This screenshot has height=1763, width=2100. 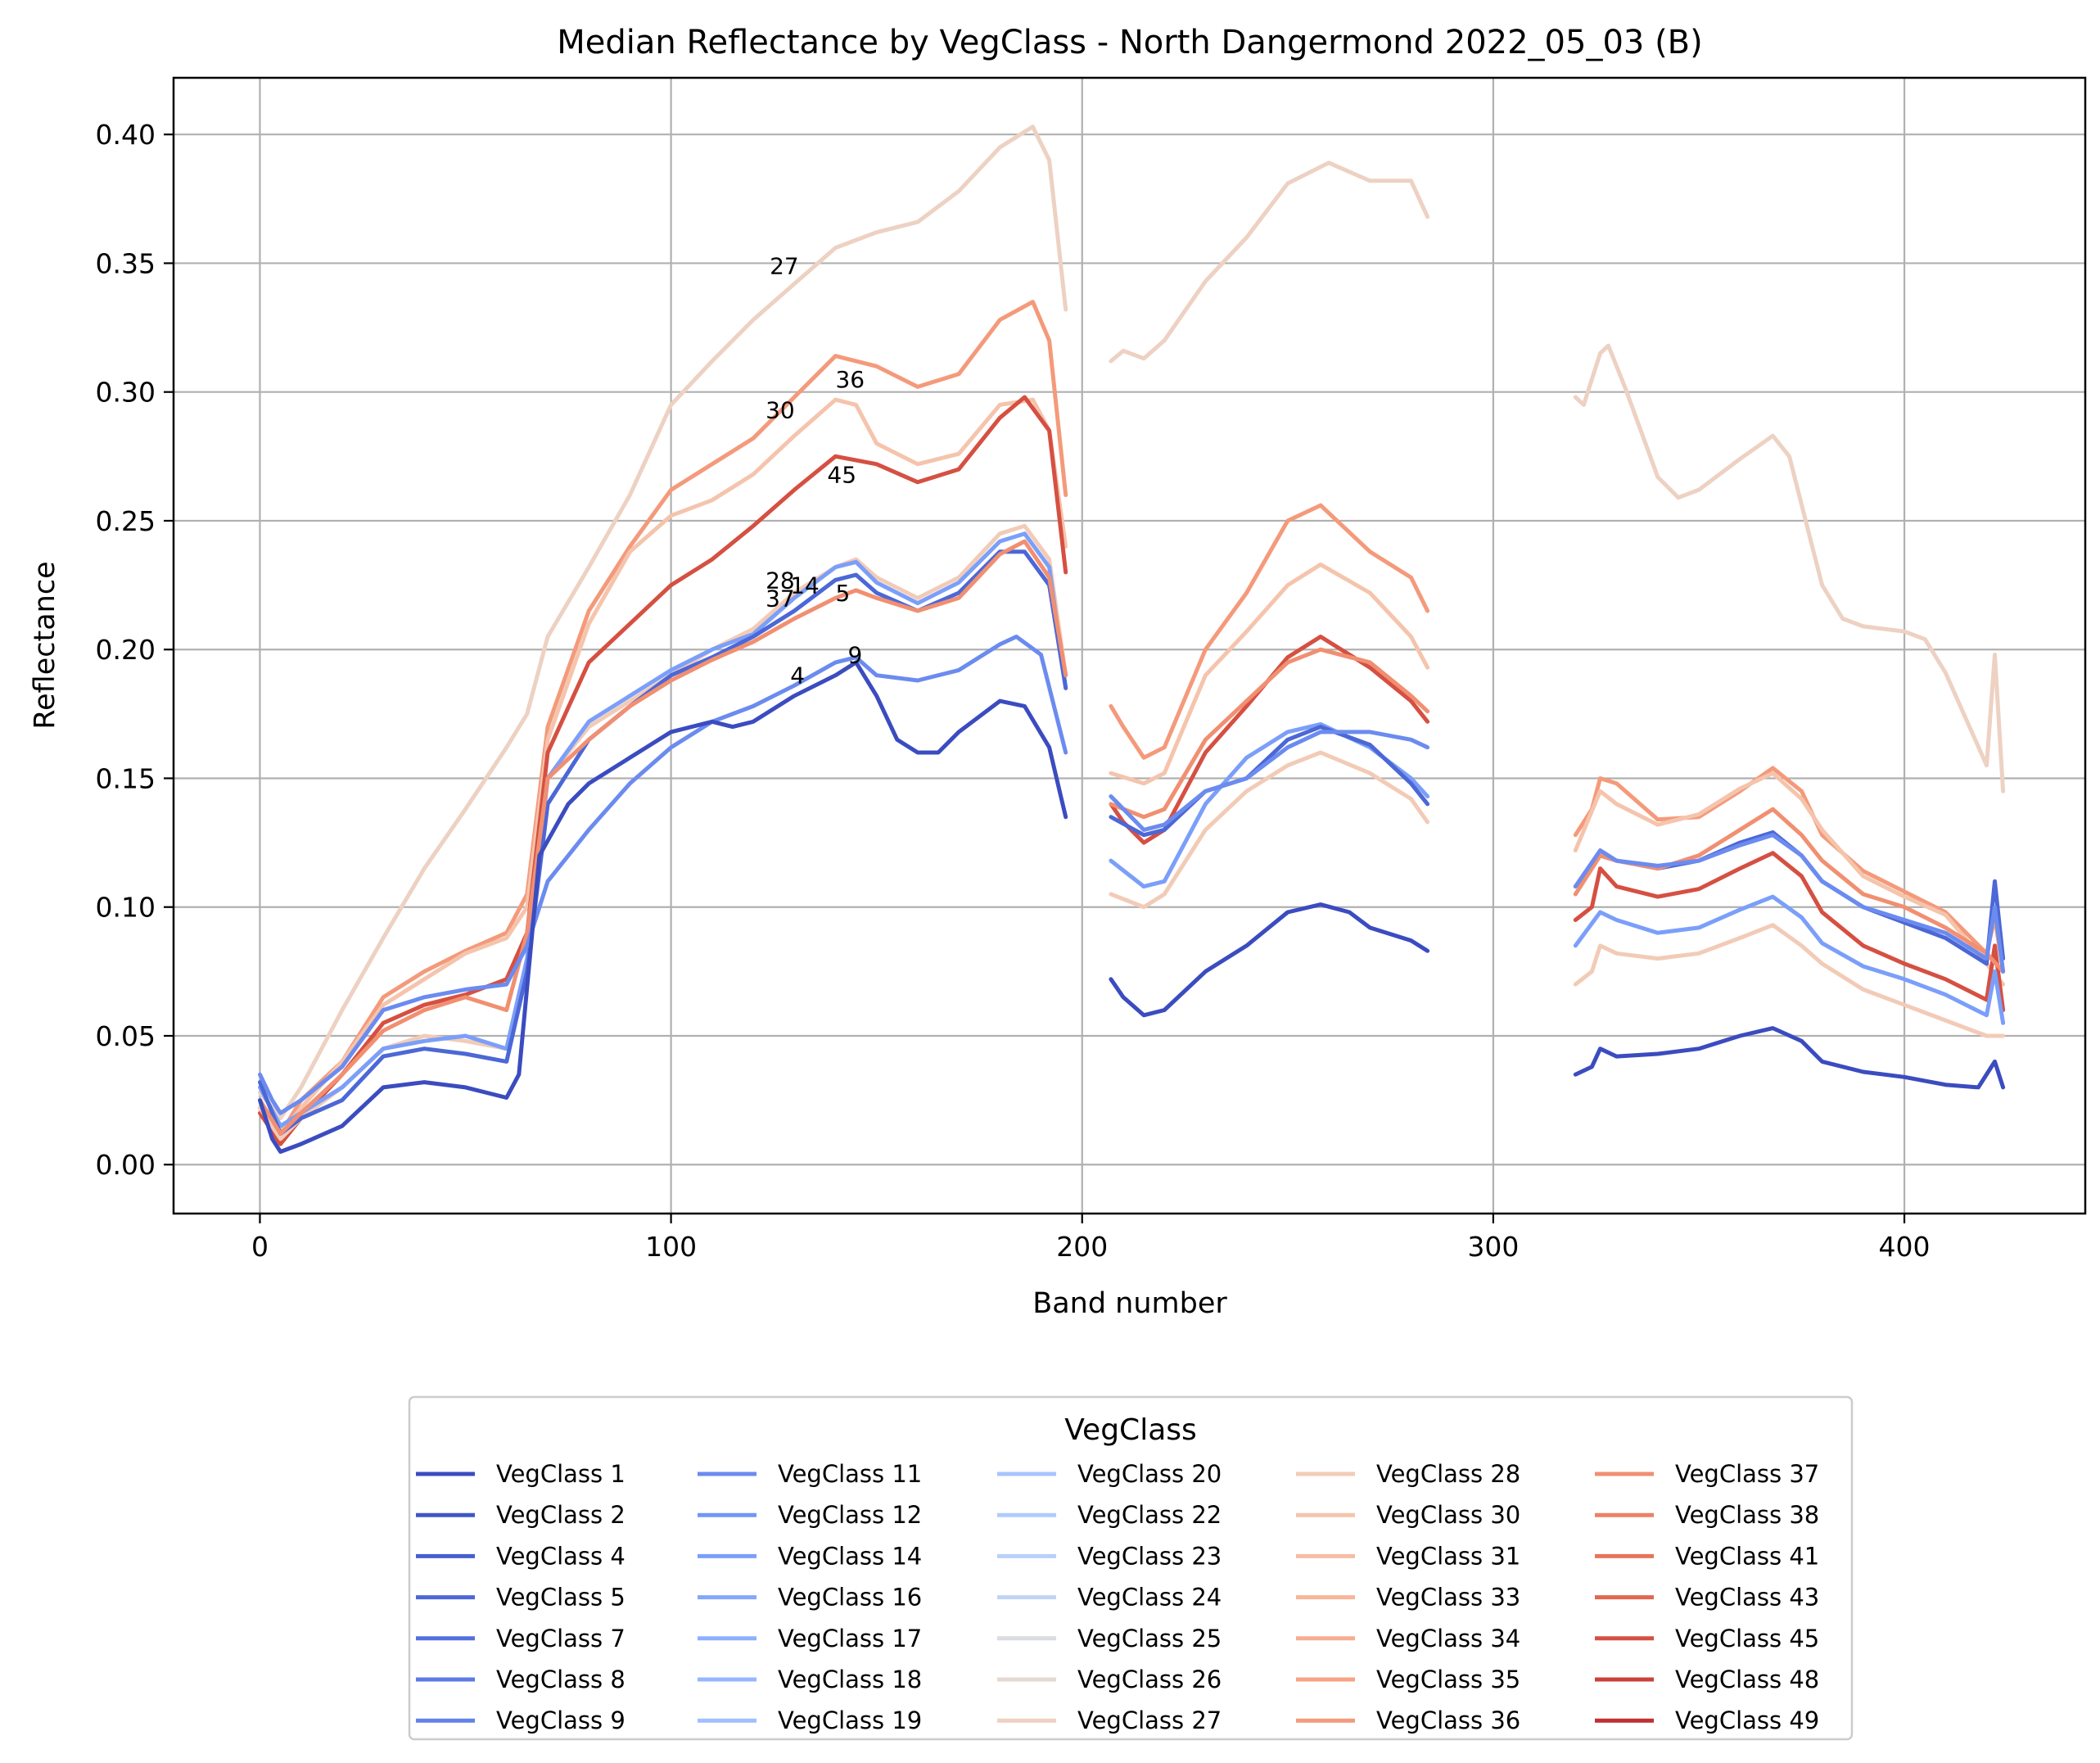 I want to click on legend-entry: VegClass 41, so click(x=1707, y=1556).